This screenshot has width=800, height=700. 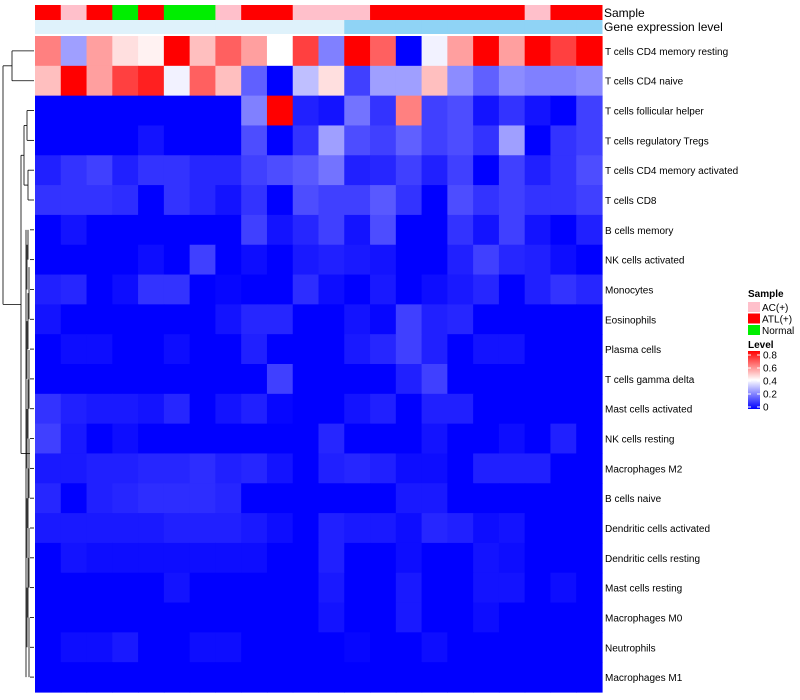 I want to click on sample-legend-entries: AC(+)ATL(+)Normal, so click(x=771, y=319).